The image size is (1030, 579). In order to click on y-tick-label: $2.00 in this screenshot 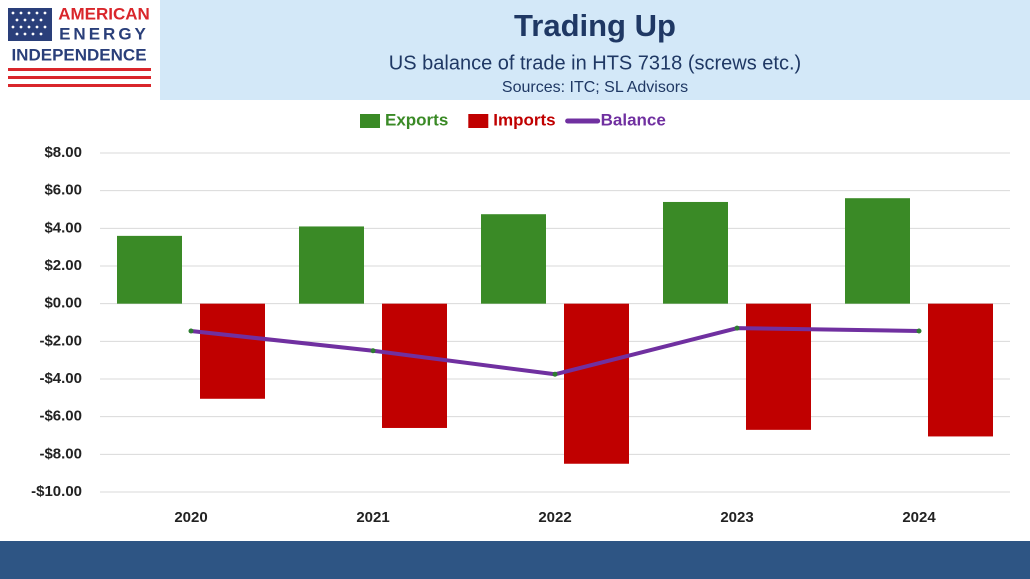, I will do `click(63, 265)`.